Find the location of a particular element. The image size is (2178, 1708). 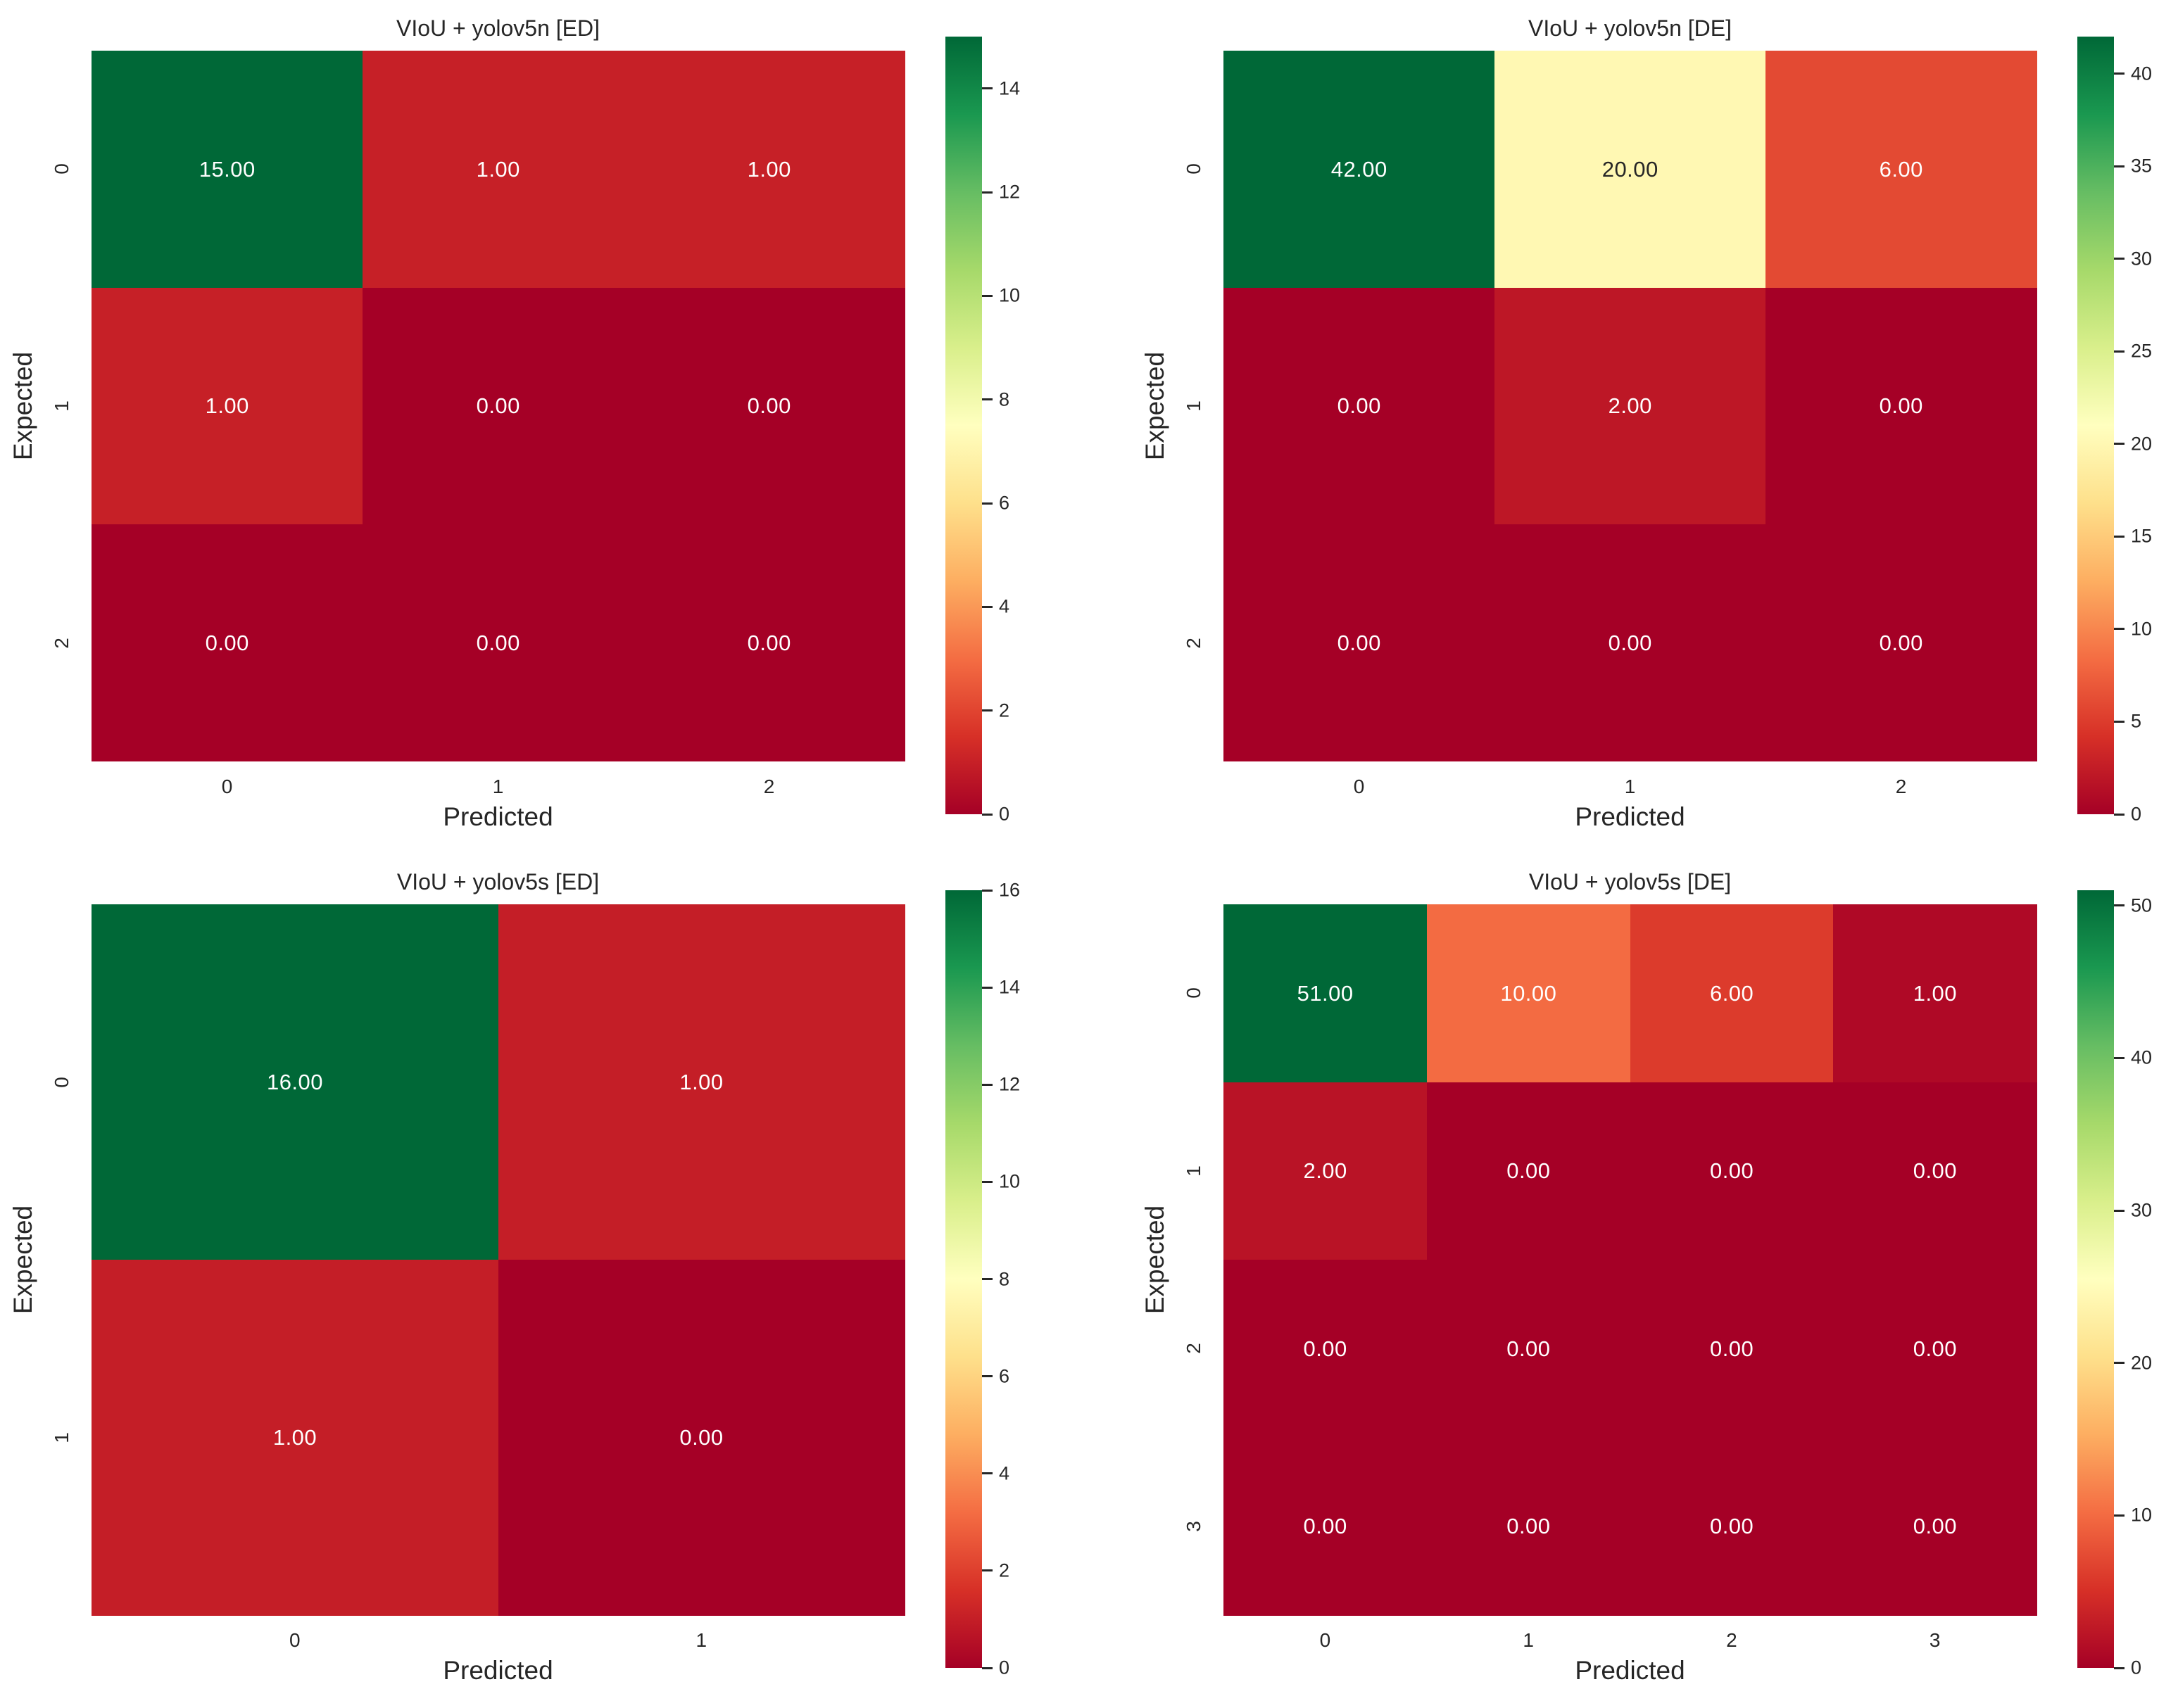

subplot-title: VIoU + yolov5n [ED] is located at coordinates (498, 28).